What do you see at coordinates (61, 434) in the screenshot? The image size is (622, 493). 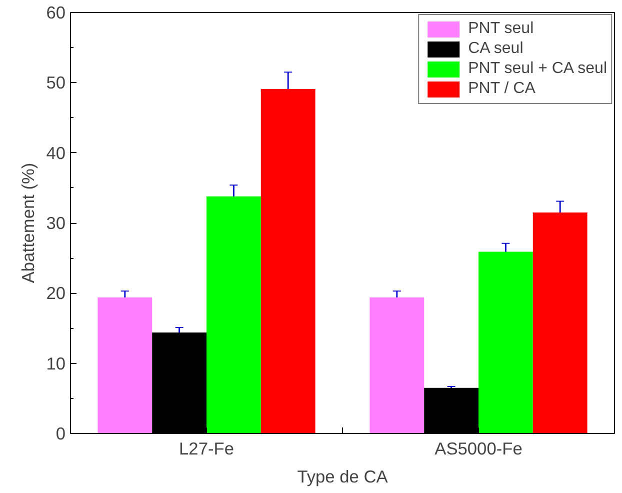 I see `y-tick-label: 0` at bounding box center [61, 434].